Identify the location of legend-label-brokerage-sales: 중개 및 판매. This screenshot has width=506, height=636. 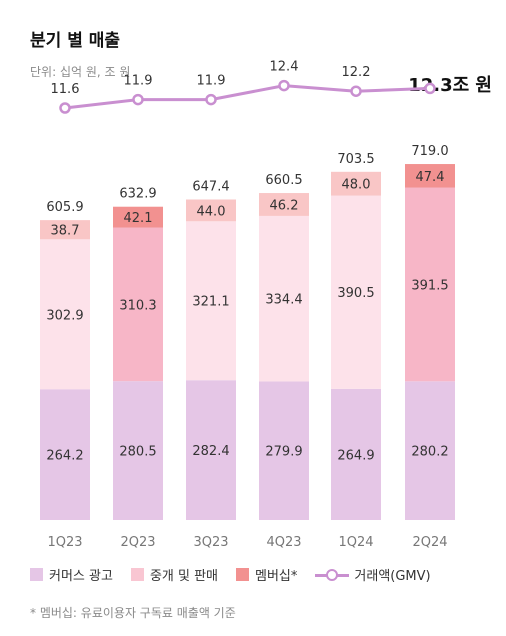
(184, 576).